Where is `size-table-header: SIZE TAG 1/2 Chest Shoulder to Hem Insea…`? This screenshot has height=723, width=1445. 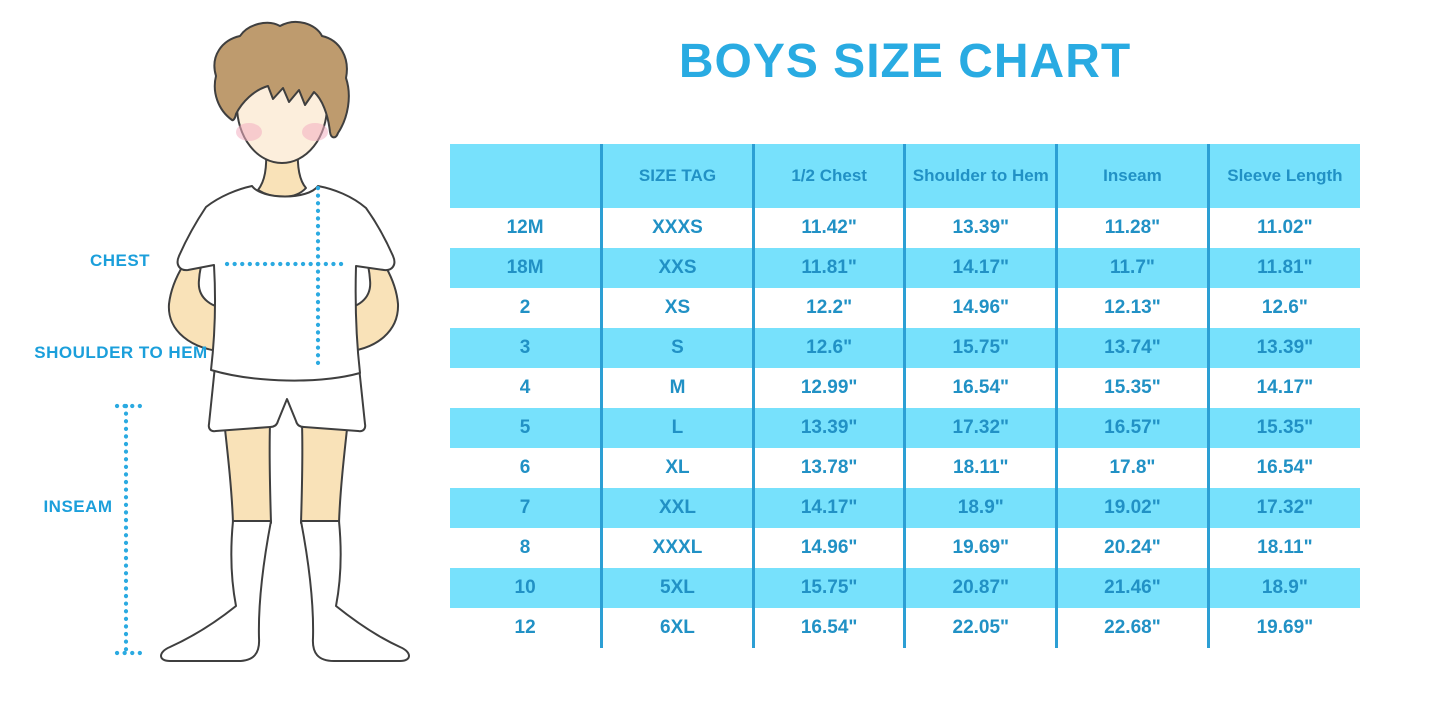
size-table-header: SIZE TAG 1/2 Chest Shoulder to Hem Insea… is located at coordinates (905, 176).